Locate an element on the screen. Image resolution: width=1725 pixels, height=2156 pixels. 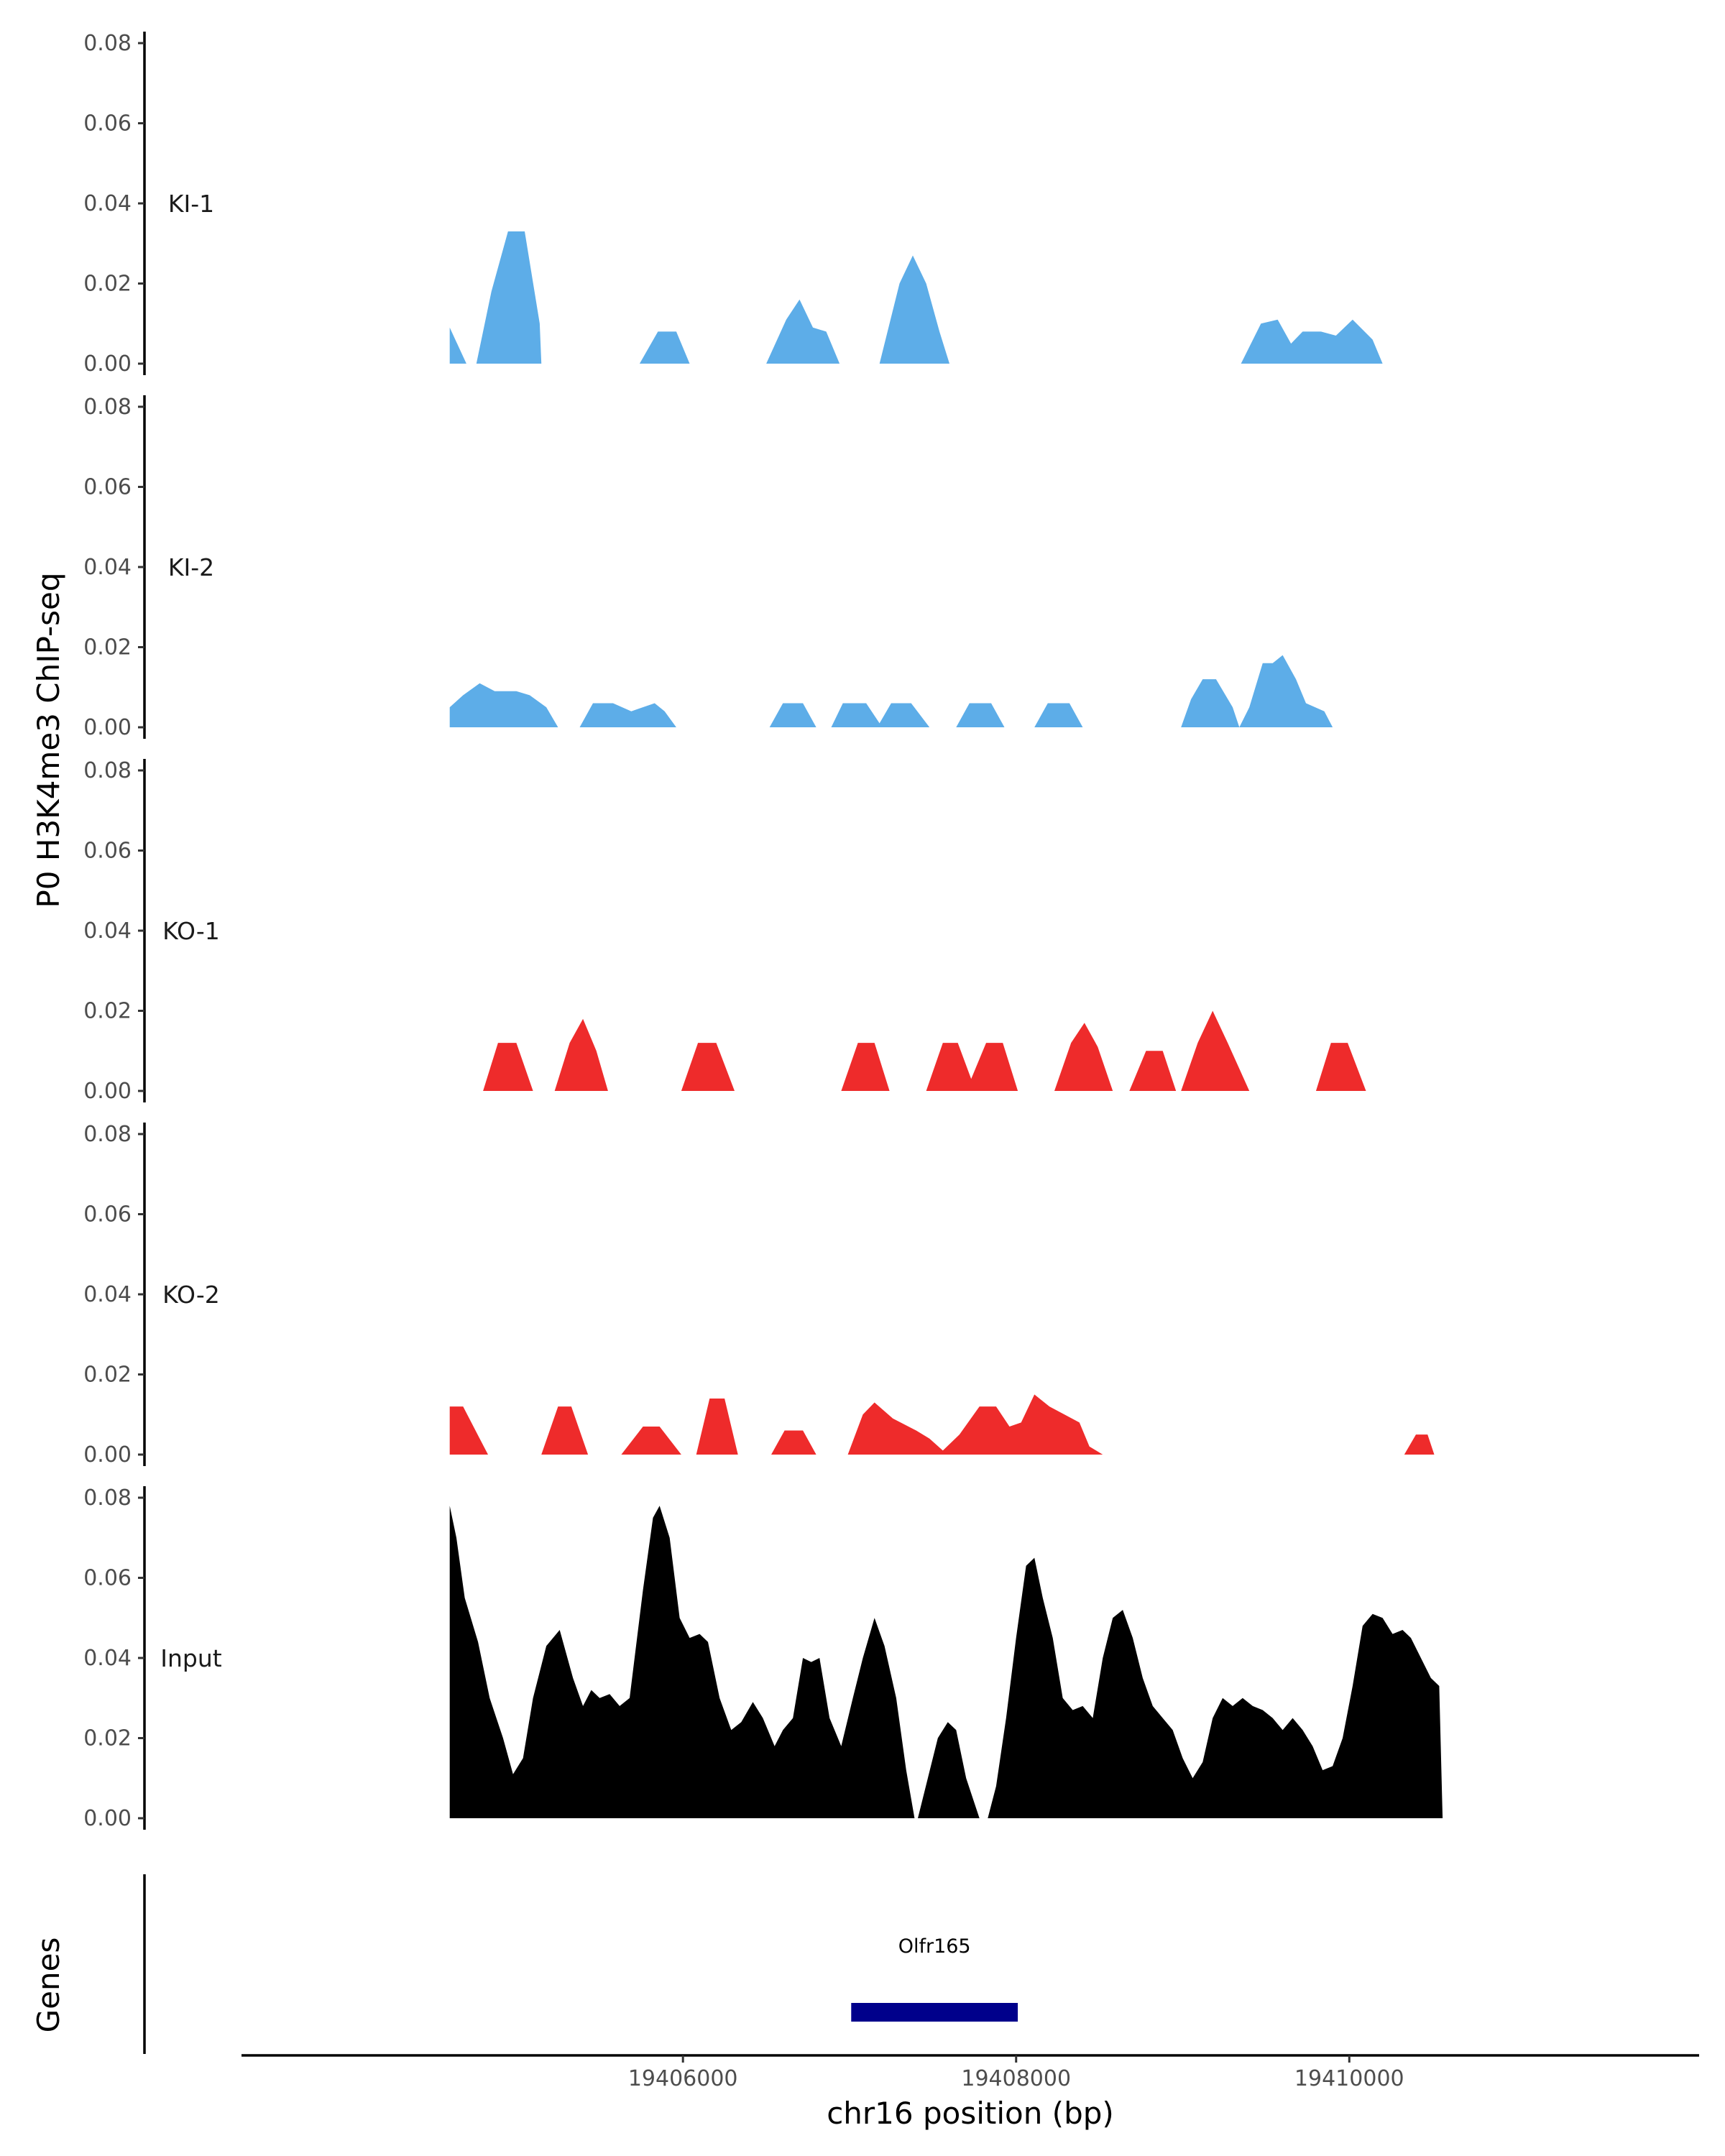
track-label: KO-1 is located at coordinates (191, 931).